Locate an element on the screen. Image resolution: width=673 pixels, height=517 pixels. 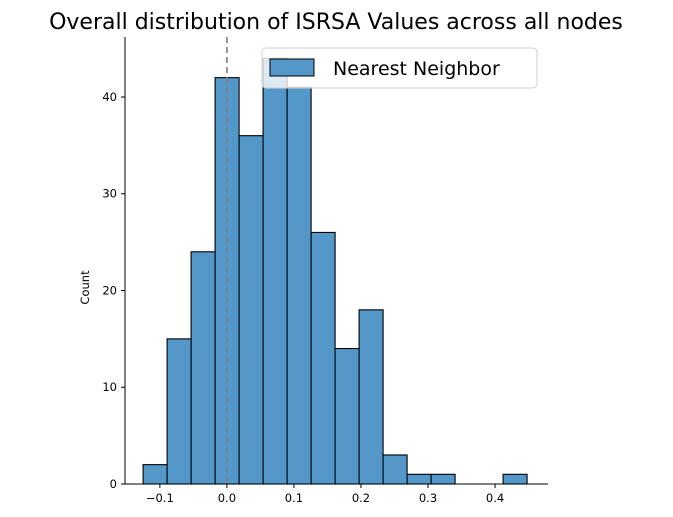
y-tick-label: 20 is located at coordinates (109, 290).